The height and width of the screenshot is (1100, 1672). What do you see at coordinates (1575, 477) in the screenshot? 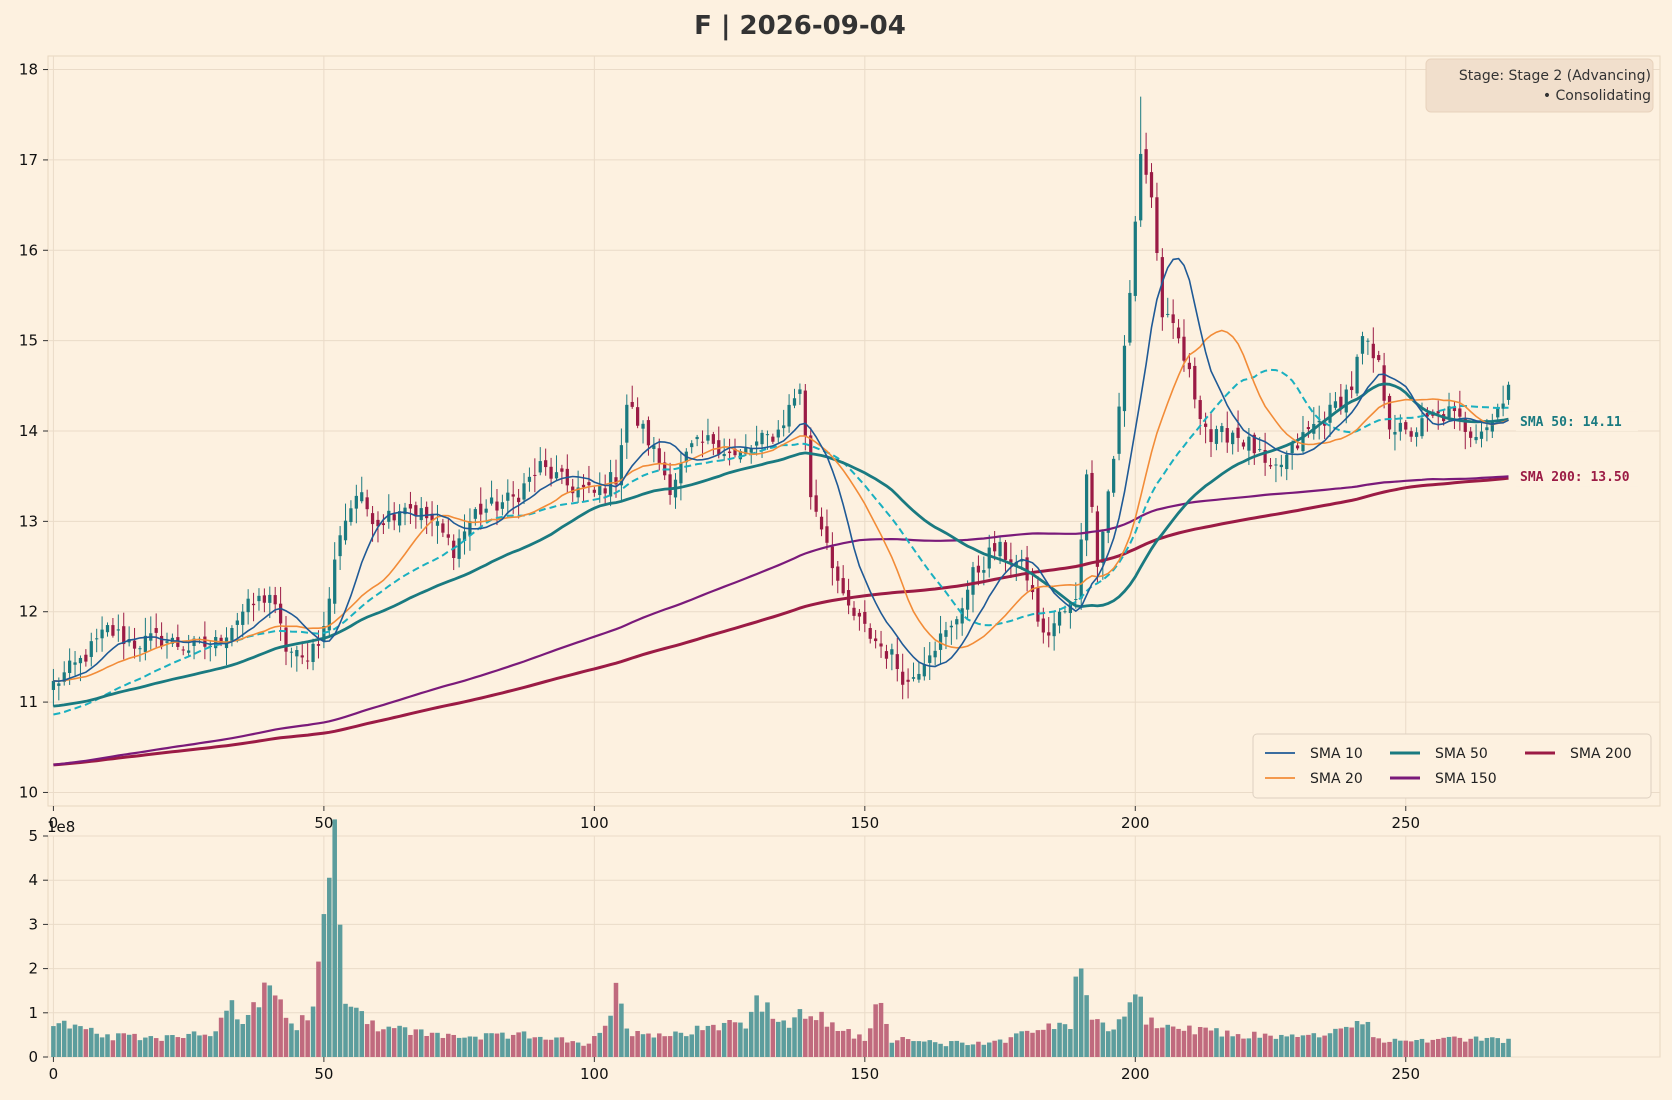
I see `ma-tag-label: SMA 200: 13.50` at bounding box center [1575, 477].